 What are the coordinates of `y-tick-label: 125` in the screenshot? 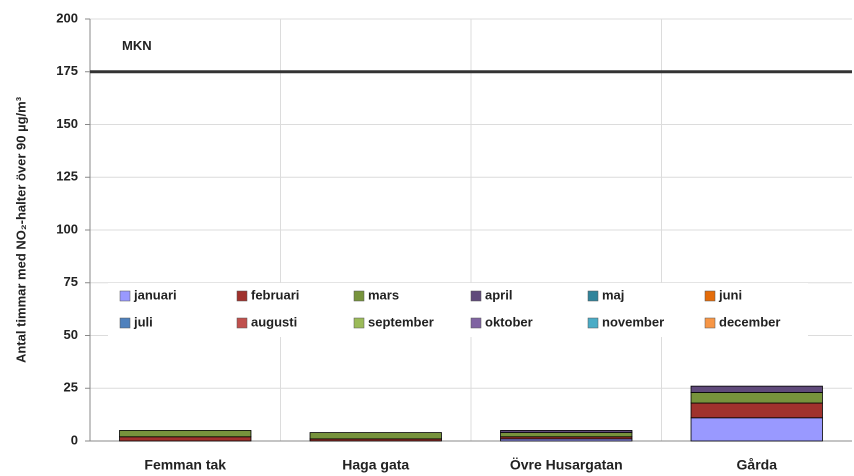 It's located at (67, 176).